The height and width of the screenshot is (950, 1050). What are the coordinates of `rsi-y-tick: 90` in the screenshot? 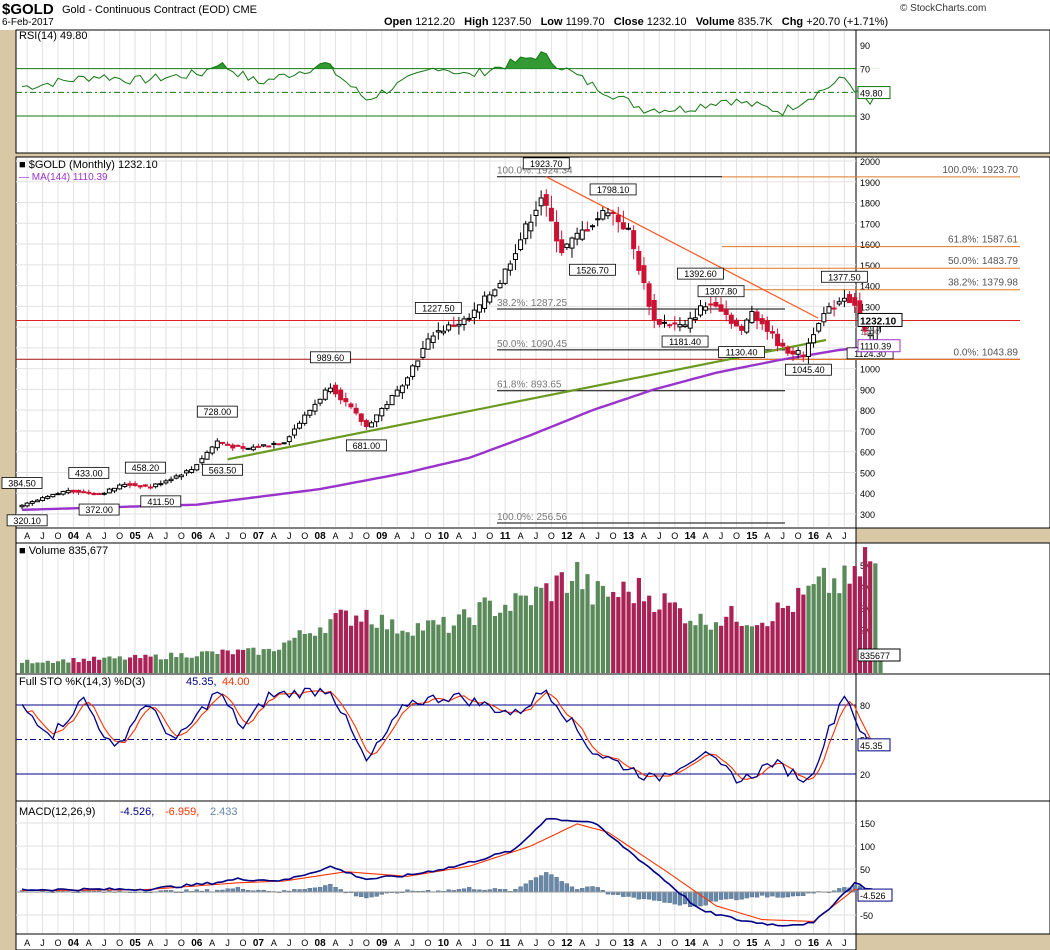 It's located at (865, 46).